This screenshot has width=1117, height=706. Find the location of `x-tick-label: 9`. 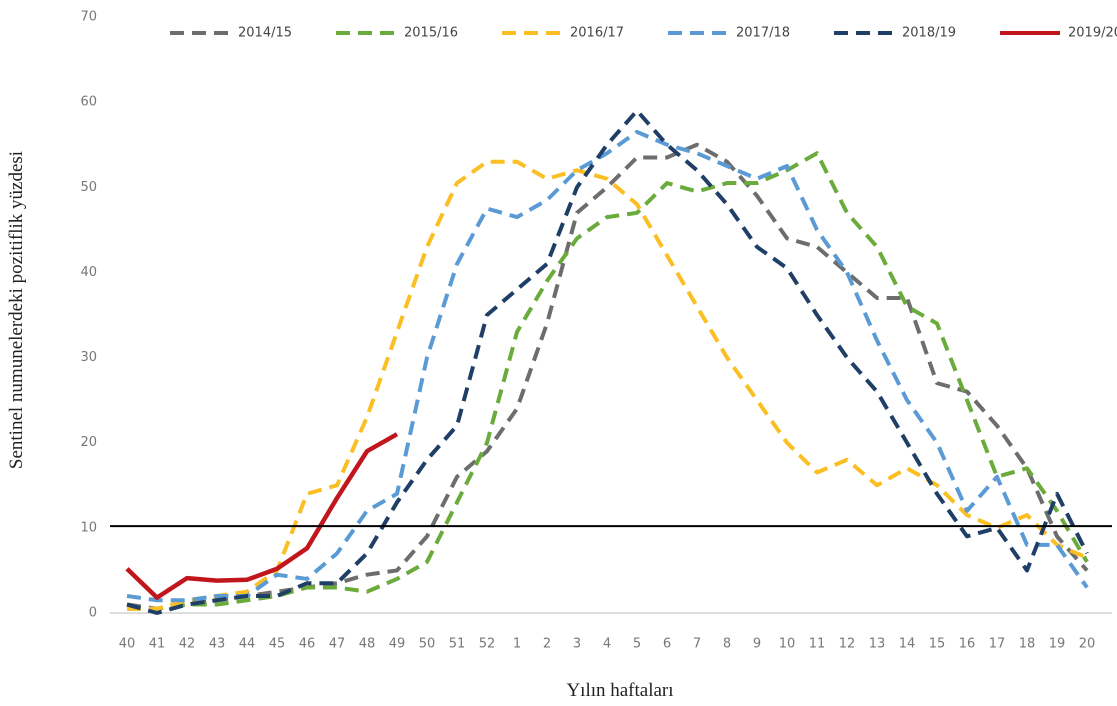

x-tick-label: 9 is located at coordinates (757, 644).